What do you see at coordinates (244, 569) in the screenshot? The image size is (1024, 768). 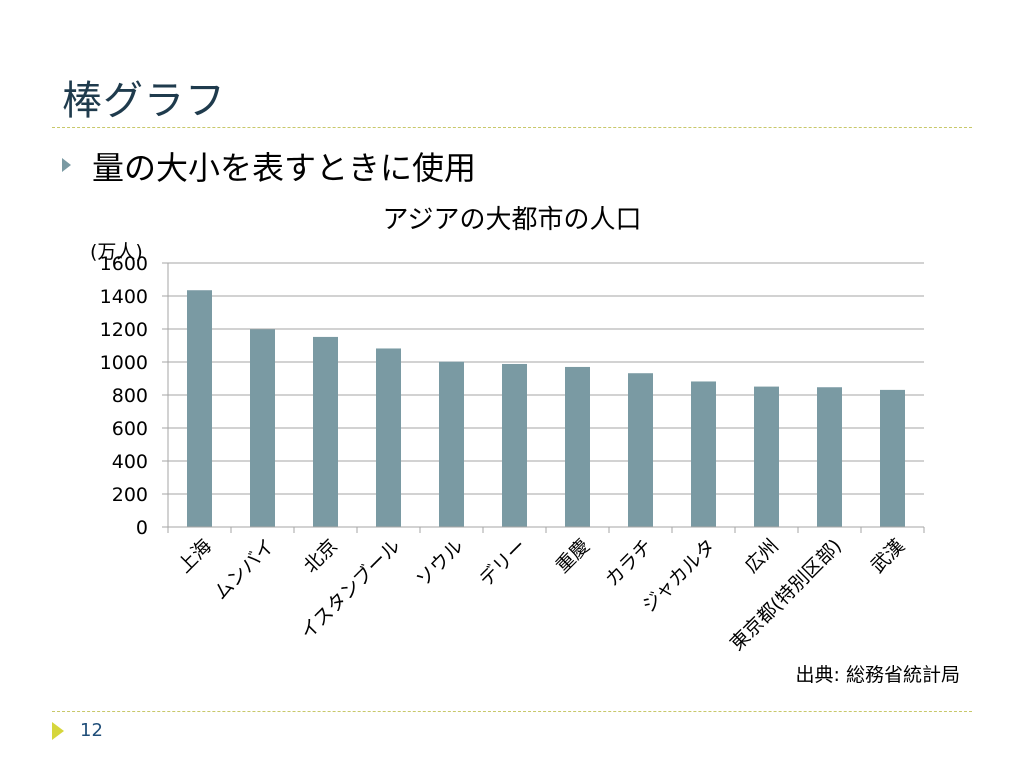 I see `x-tick-label: ムンバイ` at bounding box center [244, 569].